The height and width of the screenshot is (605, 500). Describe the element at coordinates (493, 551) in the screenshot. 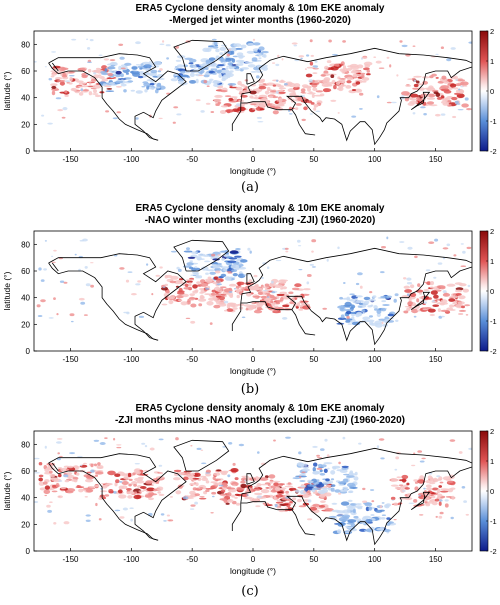

I see `colorbar-tick-label: -2` at that location.